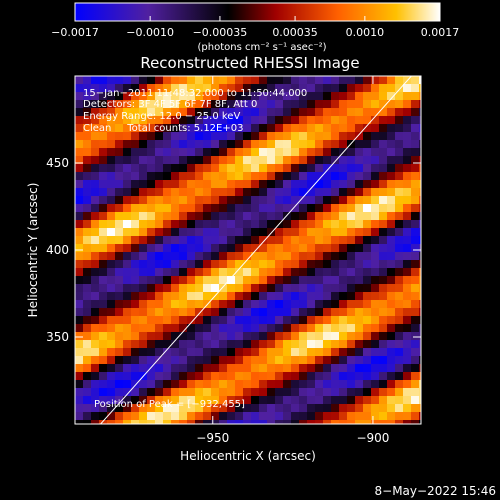 The image size is (500, 500). What do you see at coordinates (261, 47) in the screenshot?
I see `colorbar-units-label: (photons cm⁻² s⁻¹ asec⁻²)` at bounding box center [261, 47].